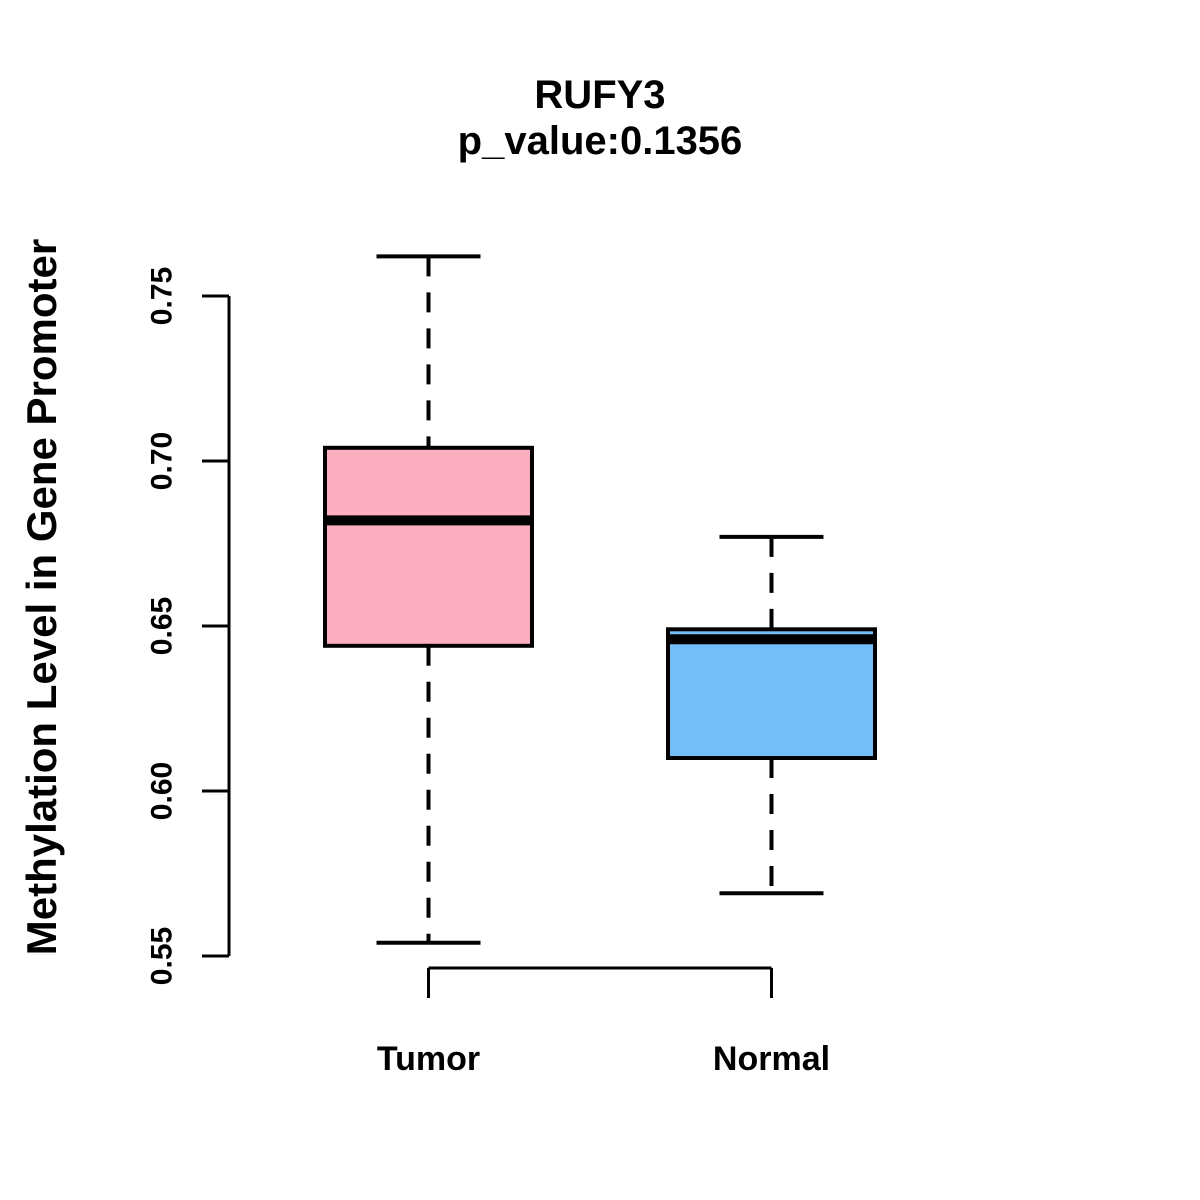  I want to click on box-normal, so click(771, 693).